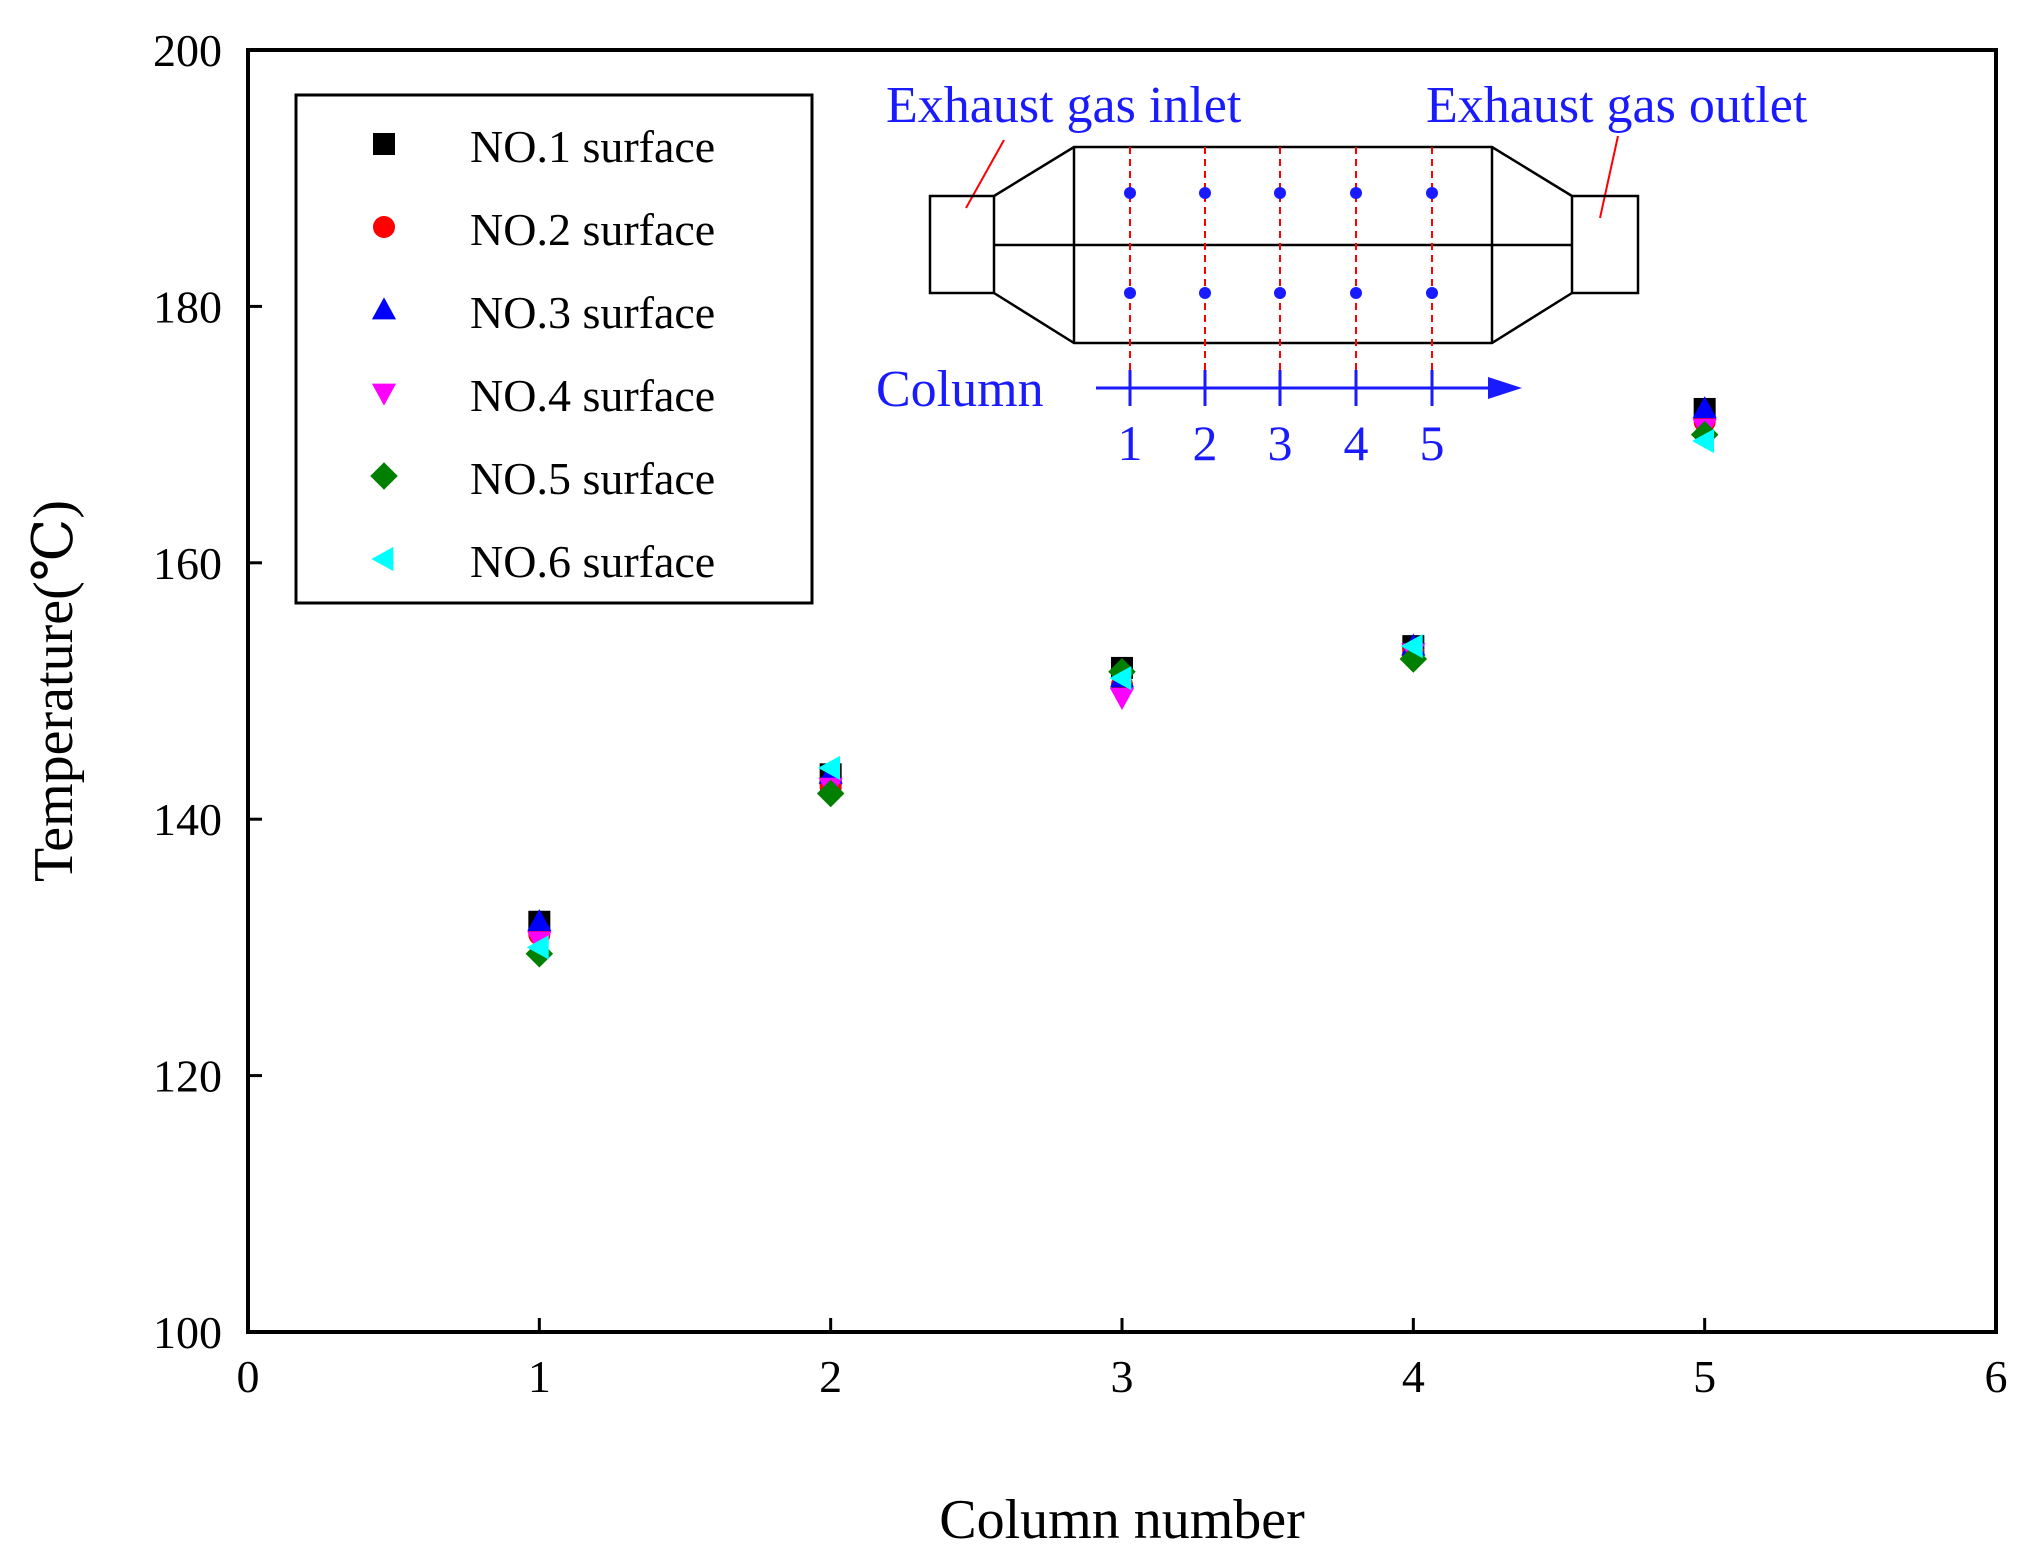 The height and width of the screenshot is (1561, 2026). What do you see at coordinates (1205, 443) in the screenshot?
I see `inset-column-number: 2` at bounding box center [1205, 443].